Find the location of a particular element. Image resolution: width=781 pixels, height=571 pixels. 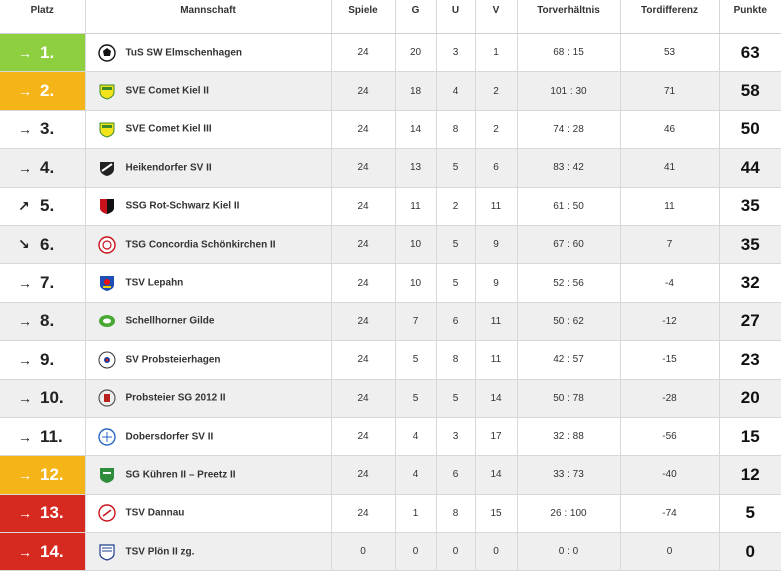

table-row: → 13. TSV Dannau 24 1 8 15 26 : 100 -74 5 is located at coordinates (390, 514).